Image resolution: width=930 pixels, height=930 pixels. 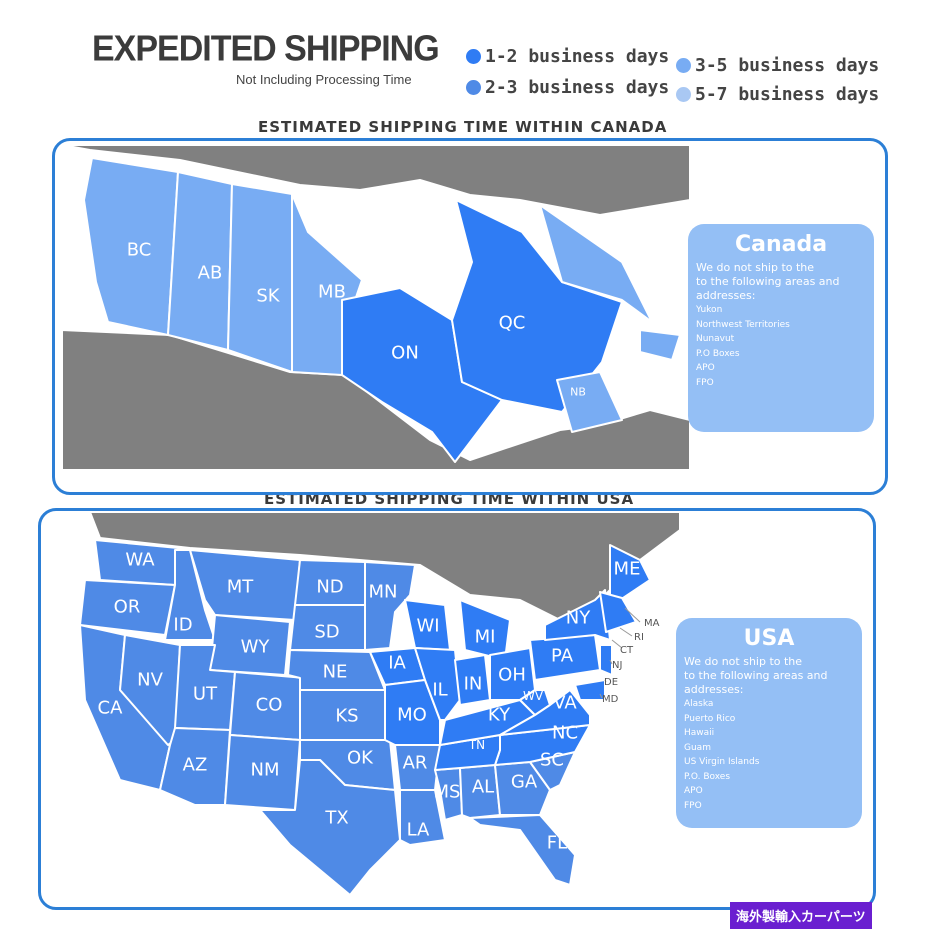 What do you see at coordinates (360, 758) in the screenshot?
I see `state-label-ok: OK` at bounding box center [360, 758].